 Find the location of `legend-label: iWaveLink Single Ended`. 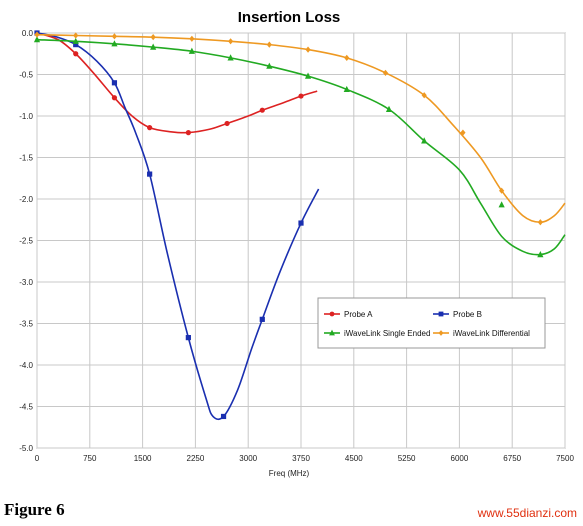

legend-label: iWaveLink Single Ended is located at coordinates (387, 333).